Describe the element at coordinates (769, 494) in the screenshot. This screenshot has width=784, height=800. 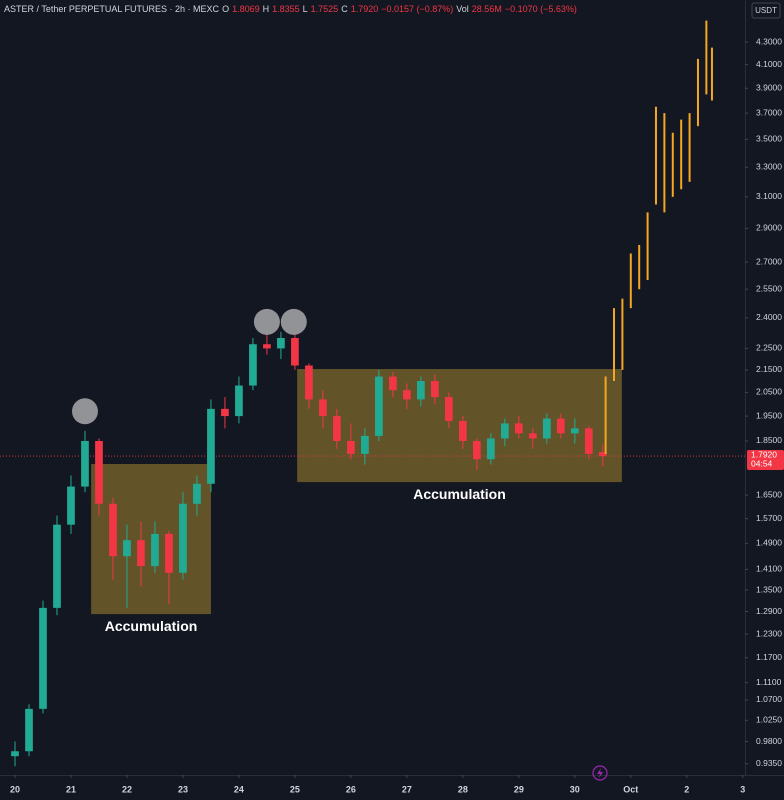
I see `y-tick-label: 1.6500` at that location.